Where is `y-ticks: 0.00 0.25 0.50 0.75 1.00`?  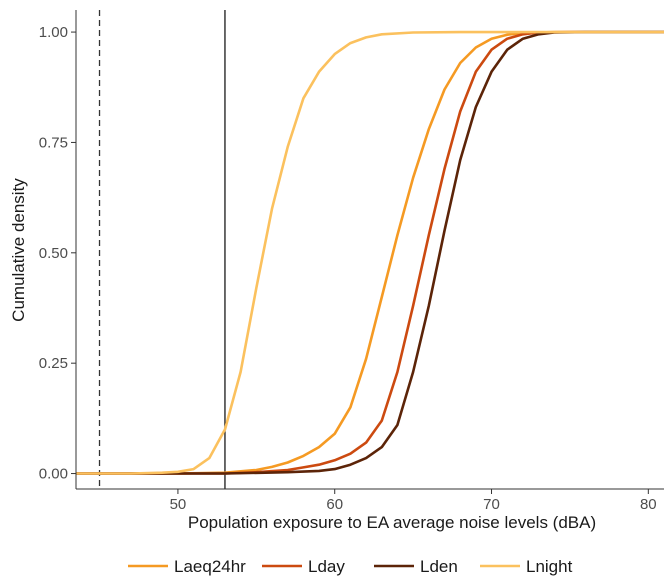 y-ticks: 0.00 0.25 0.50 0.75 1.00 is located at coordinates (57, 253).